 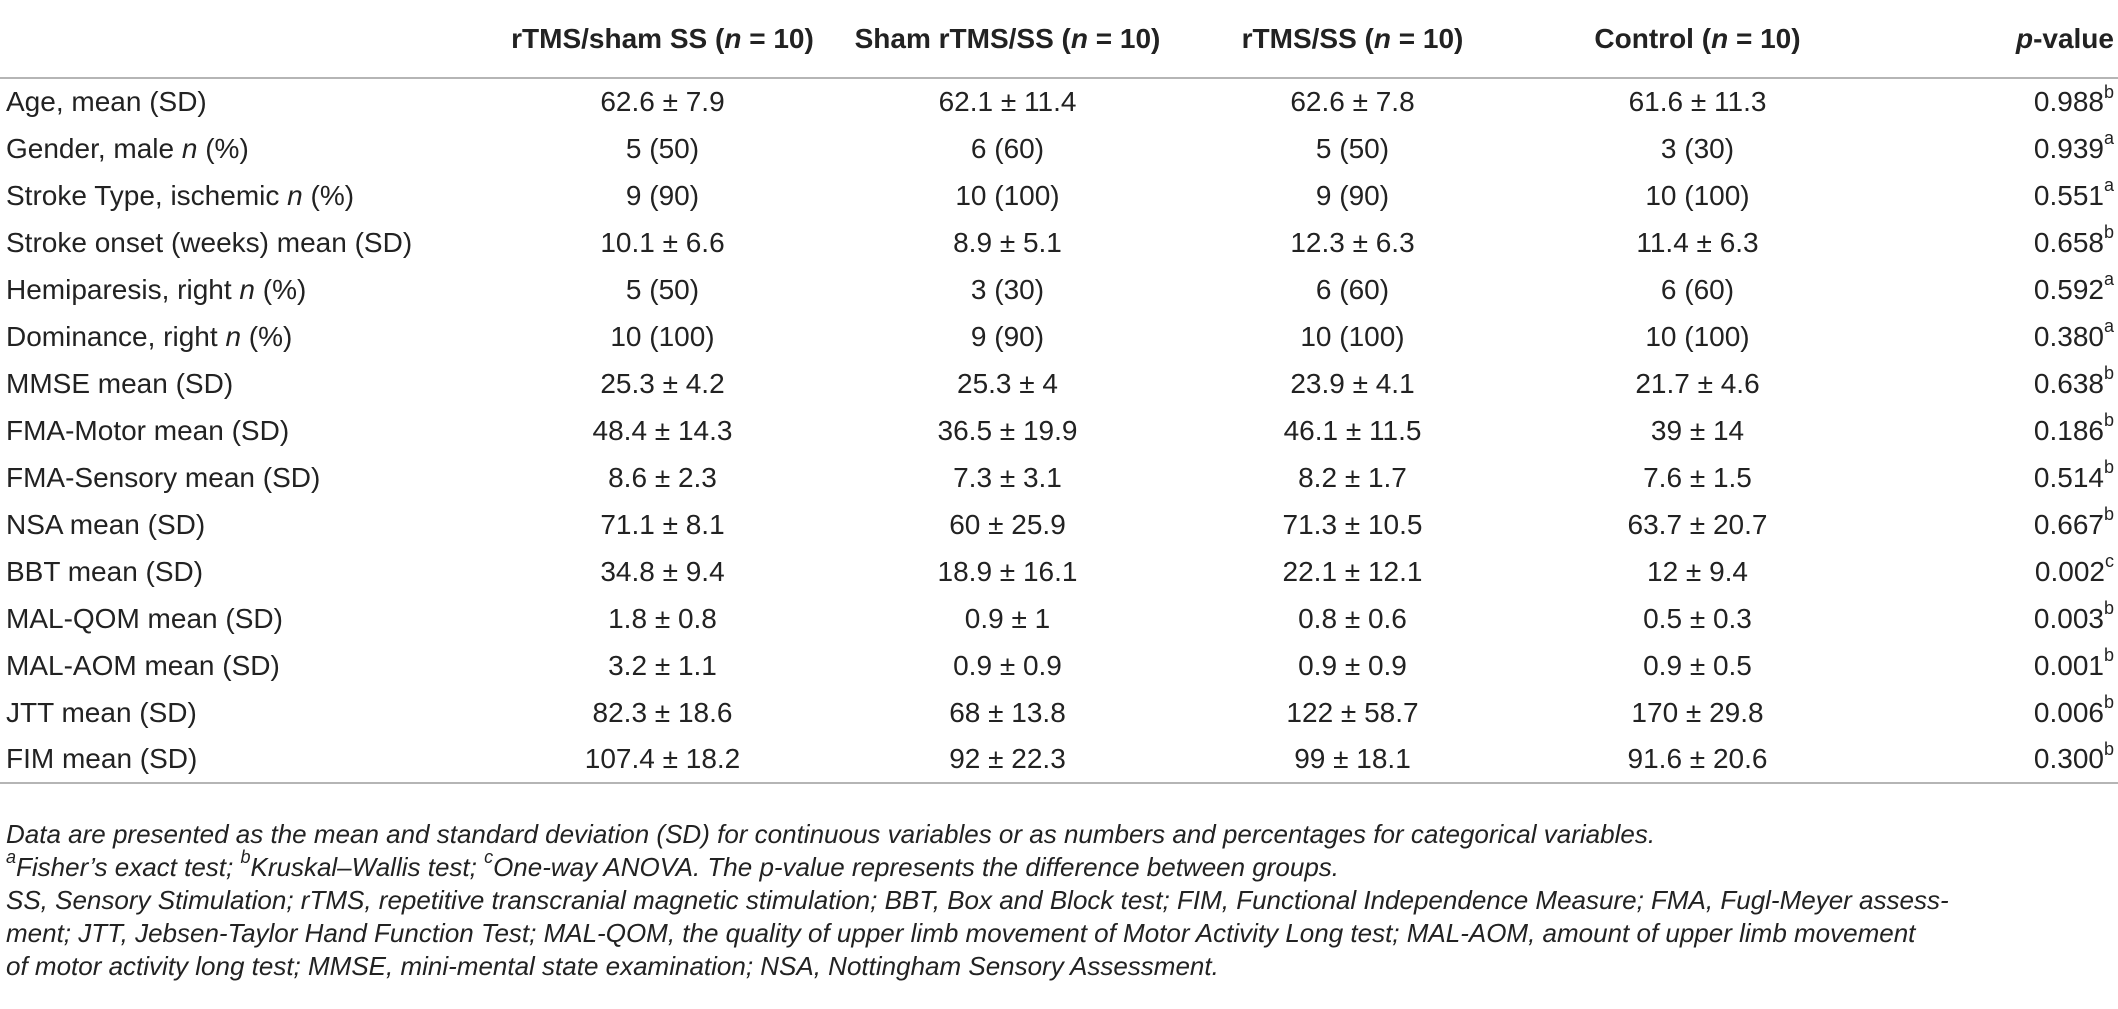 What do you see at coordinates (662, 336) in the screenshot?
I see `cell-rtms-sham-ss: 10 (100)` at bounding box center [662, 336].